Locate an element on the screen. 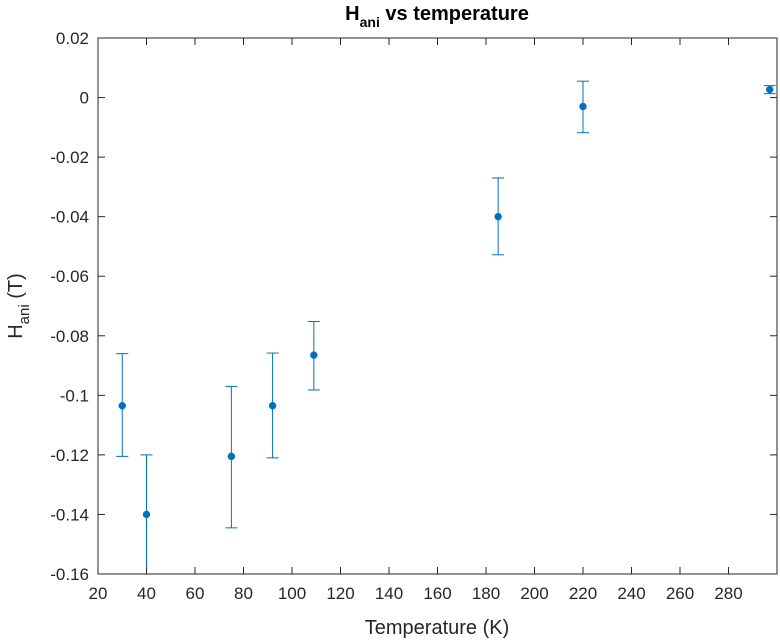 This screenshot has height=642, width=780. y-tick-label-1: -0.14 is located at coordinates (69, 514).